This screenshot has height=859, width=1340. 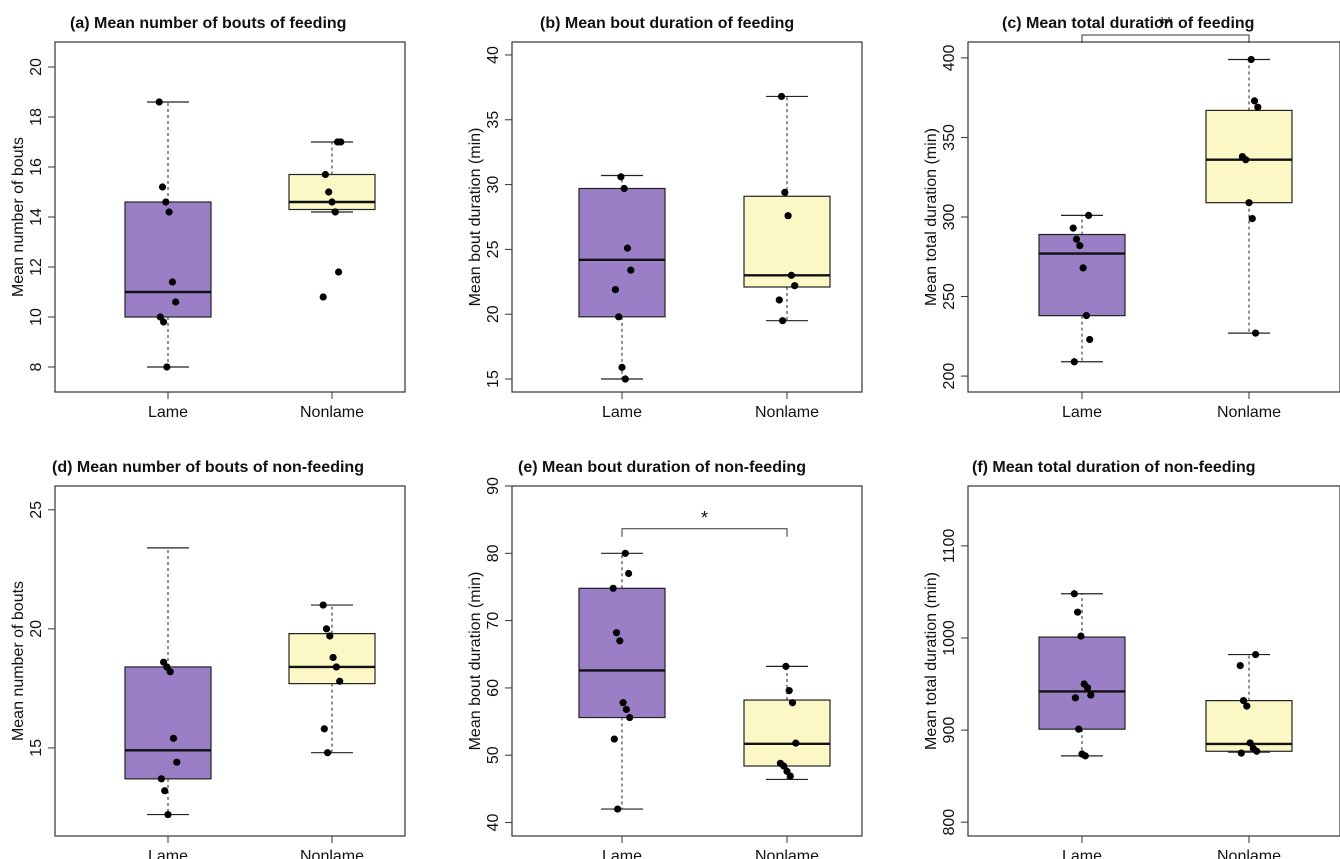 What do you see at coordinates (1165, 24) in the screenshot?
I see `significance-label: **` at bounding box center [1165, 24].